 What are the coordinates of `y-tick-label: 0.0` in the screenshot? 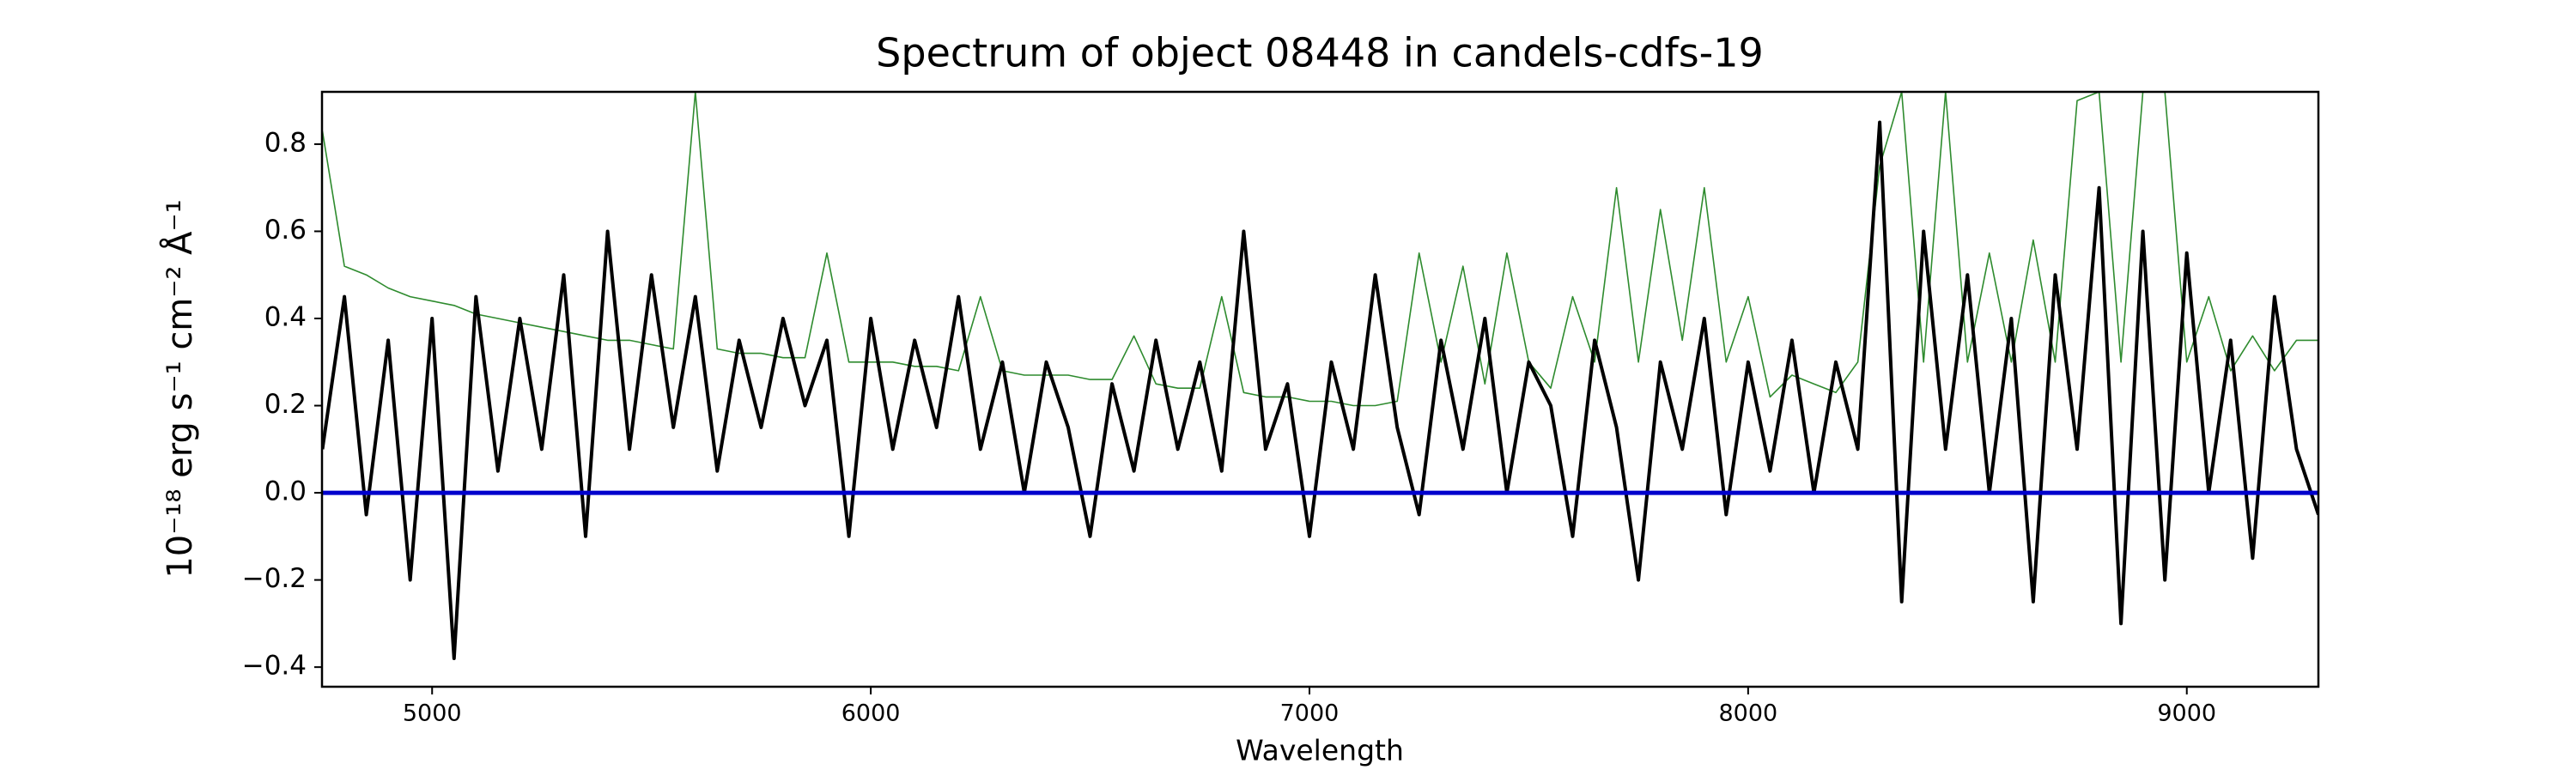 It's located at (285, 491).